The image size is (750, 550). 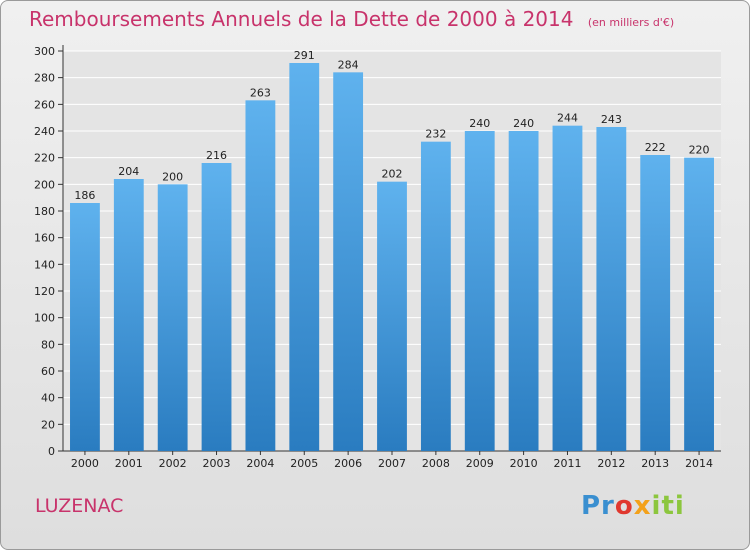 What do you see at coordinates (216, 155) in the screenshot?
I see `data-label-2003: 216` at bounding box center [216, 155].